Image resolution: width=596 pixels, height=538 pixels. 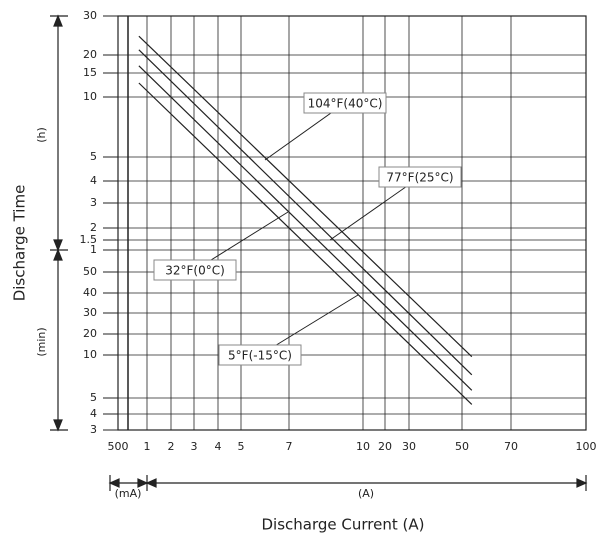 I want to click on x-tick-label: 500, so click(x=118, y=446).